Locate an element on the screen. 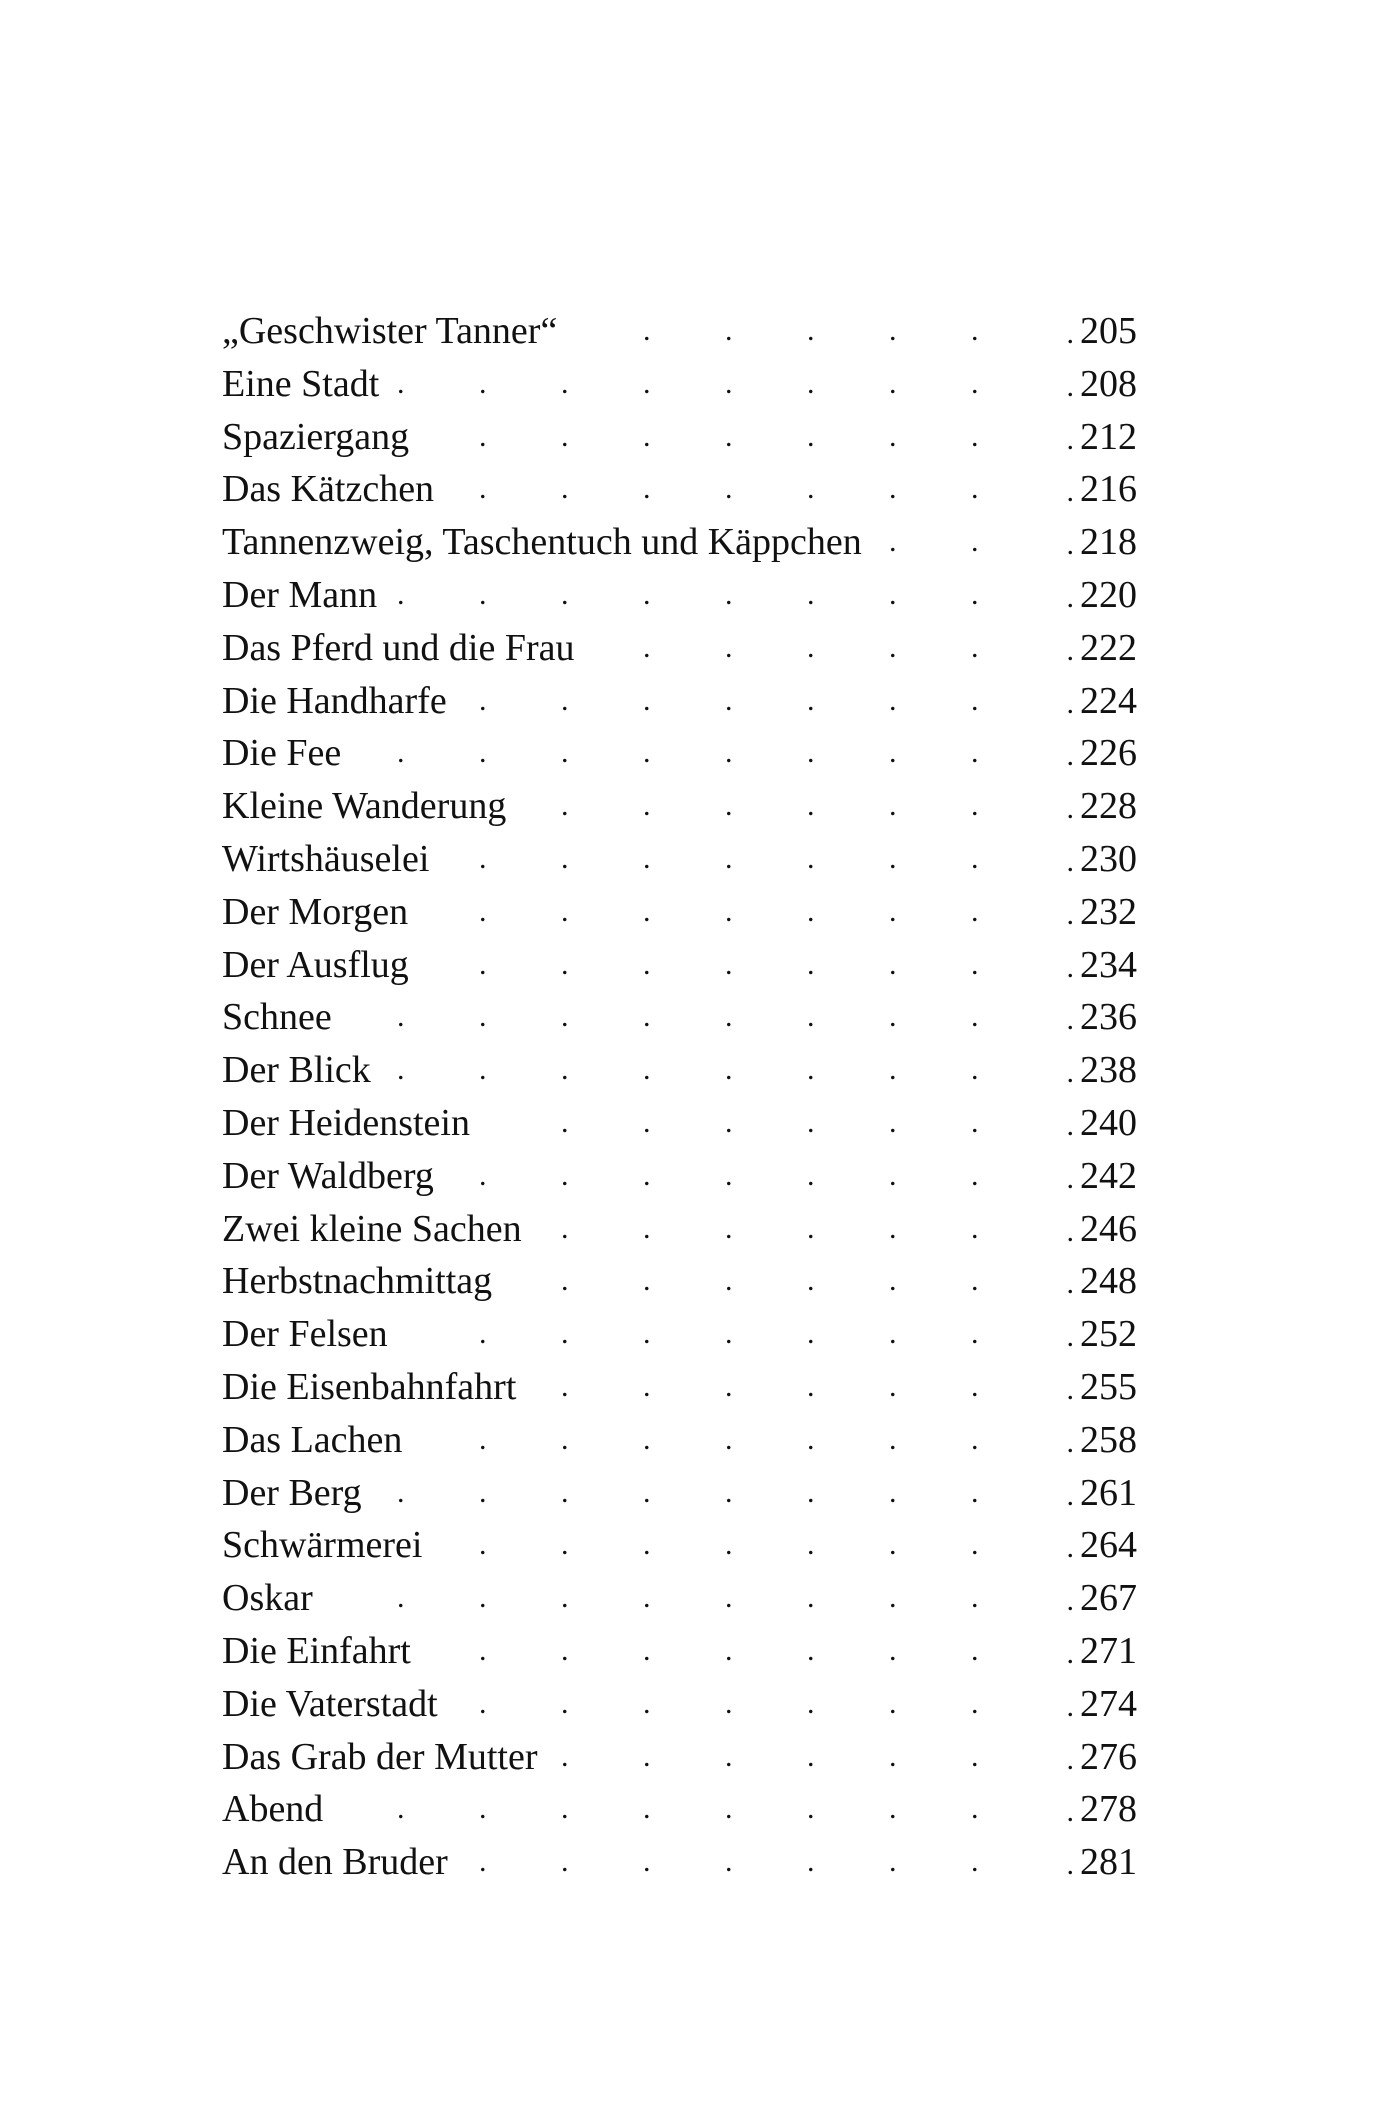 The width and height of the screenshot is (1379, 2128). entry-title: Spaziergang is located at coordinates (316, 436).